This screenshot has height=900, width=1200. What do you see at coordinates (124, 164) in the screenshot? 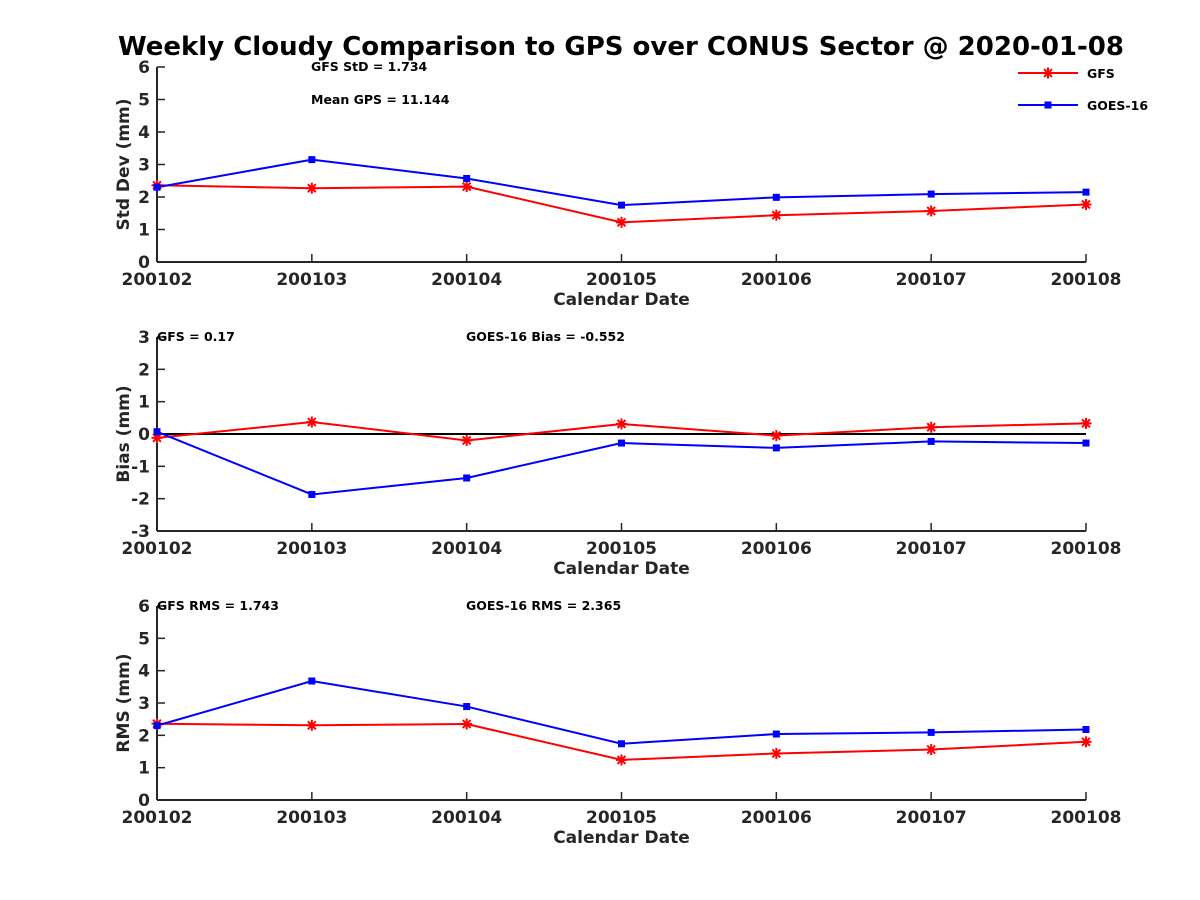
I see `y-axis-label: Std Dev (mm)` at bounding box center [124, 164].